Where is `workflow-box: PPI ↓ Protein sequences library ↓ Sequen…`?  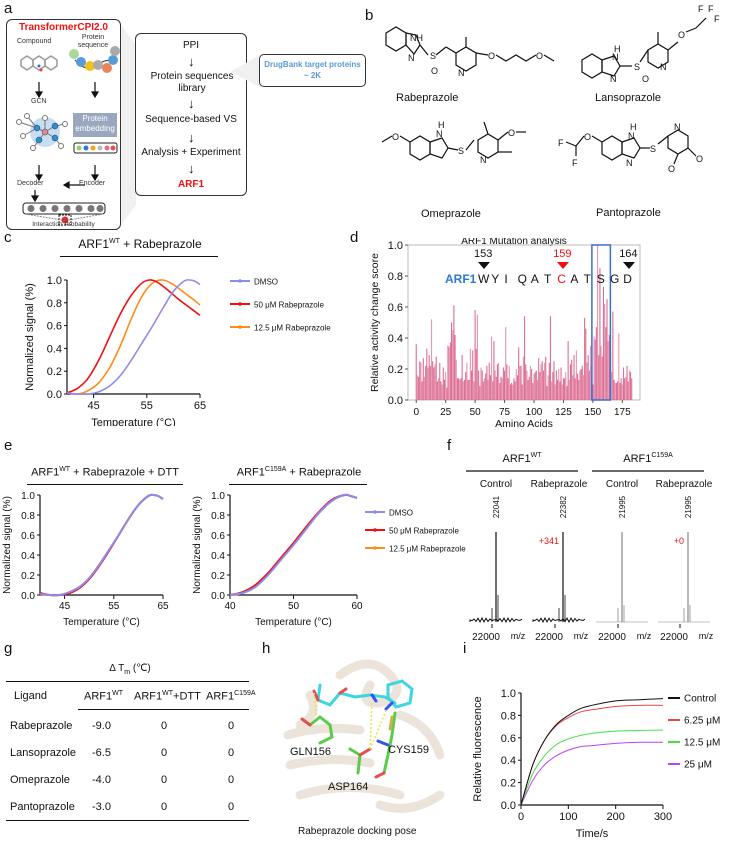 workflow-box: PPI ↓ Protein sequences library ↓ Sequen… is located at coordinates (191, 114).